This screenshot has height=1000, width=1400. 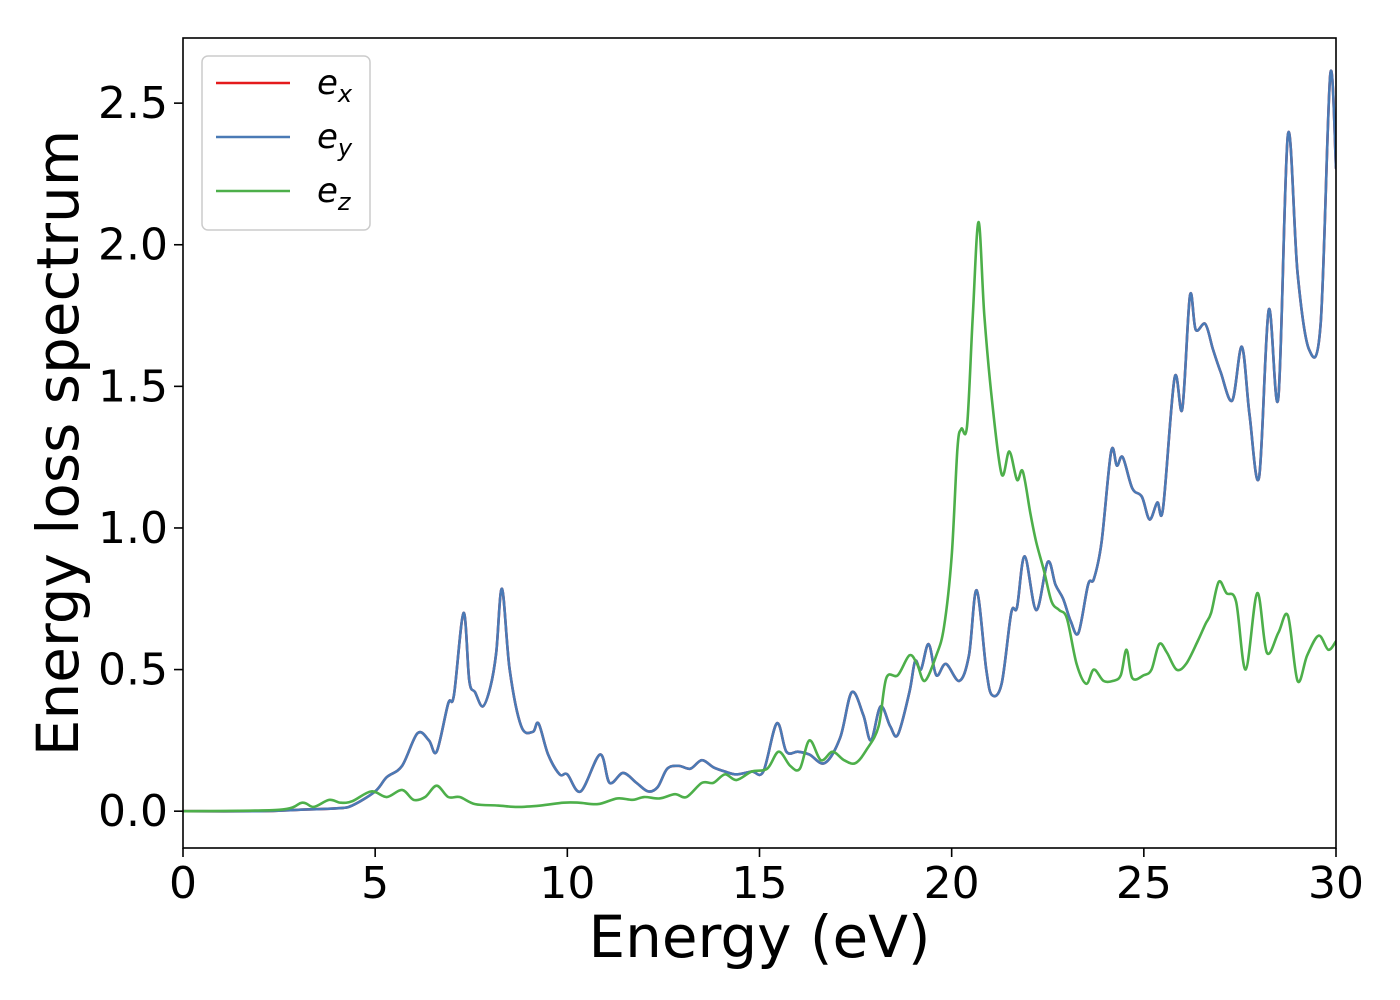 I want to click on x-tick-label: 10, so click(x=567, y=883).